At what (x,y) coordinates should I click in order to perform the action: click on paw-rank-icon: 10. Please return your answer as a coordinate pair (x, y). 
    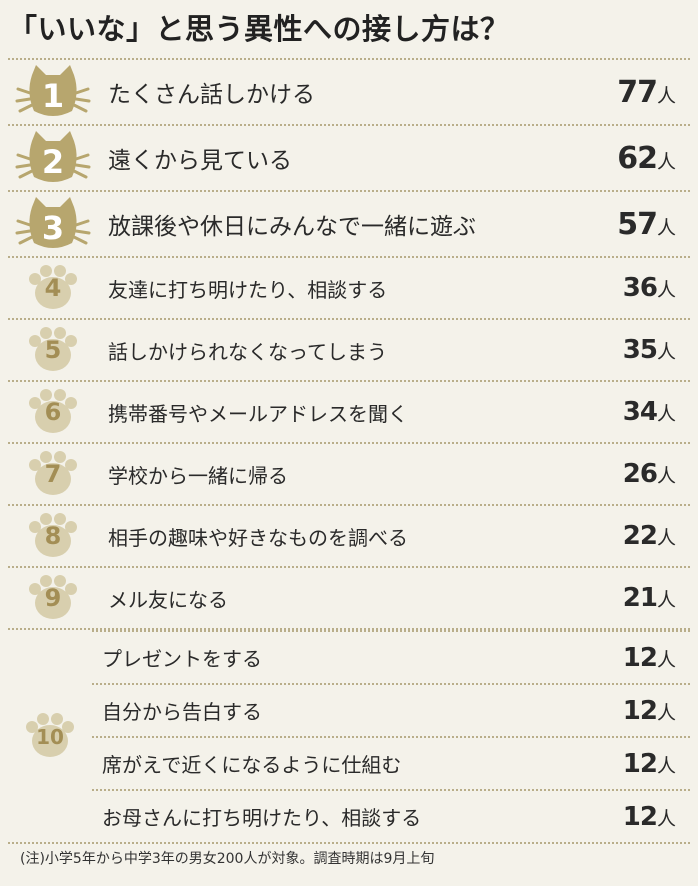
    Looking at the image, I should click on (50, 736).